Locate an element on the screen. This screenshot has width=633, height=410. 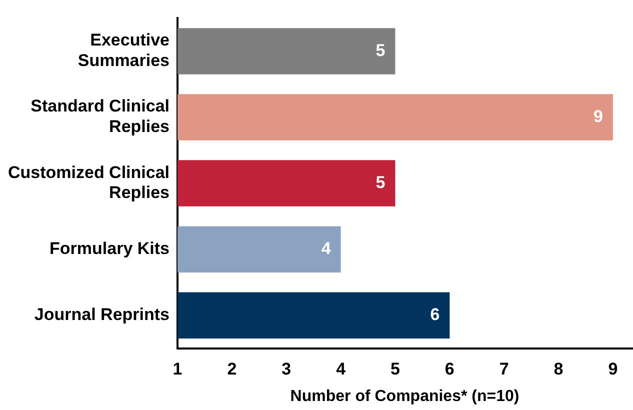
x-tick-label: 4 is located at coordinates (341, 368).